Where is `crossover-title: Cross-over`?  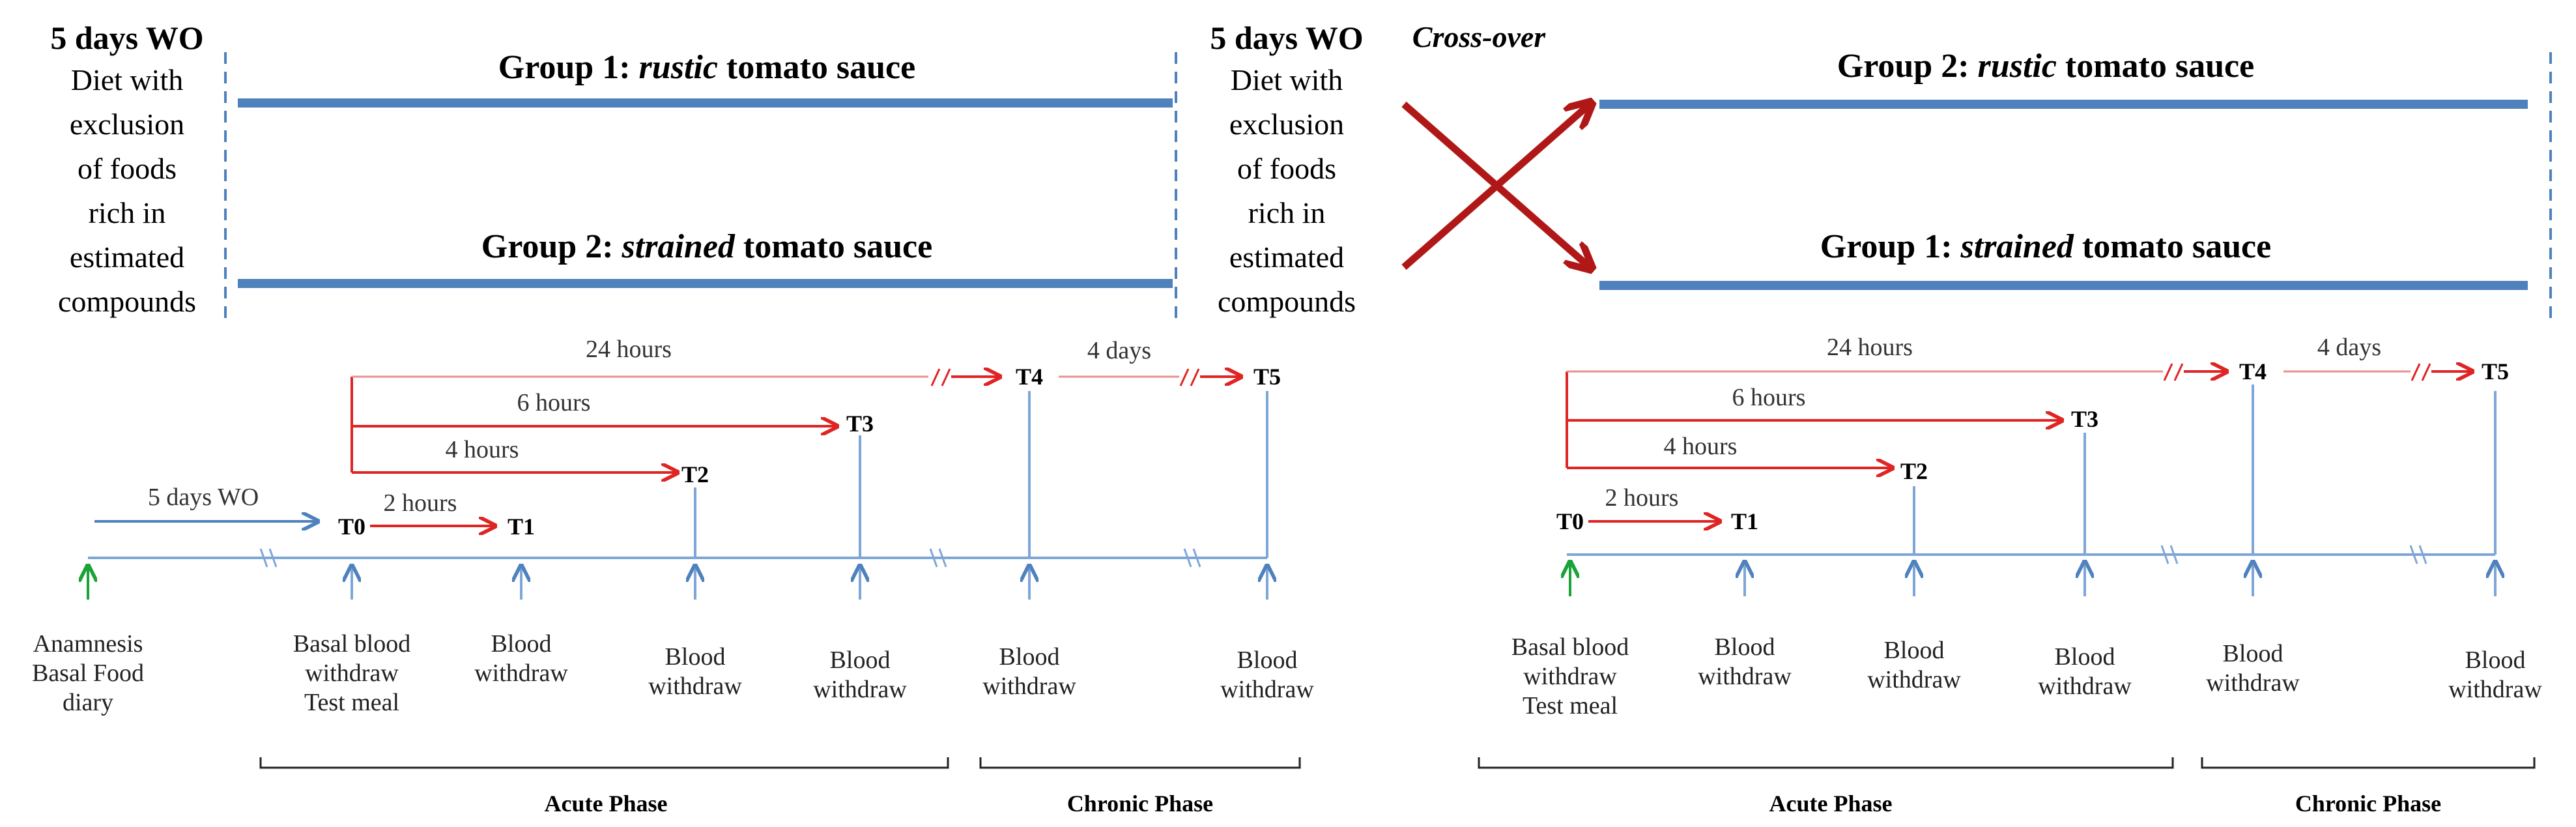
crossover-title: Cross-over is located at coordinates (1479, 37).